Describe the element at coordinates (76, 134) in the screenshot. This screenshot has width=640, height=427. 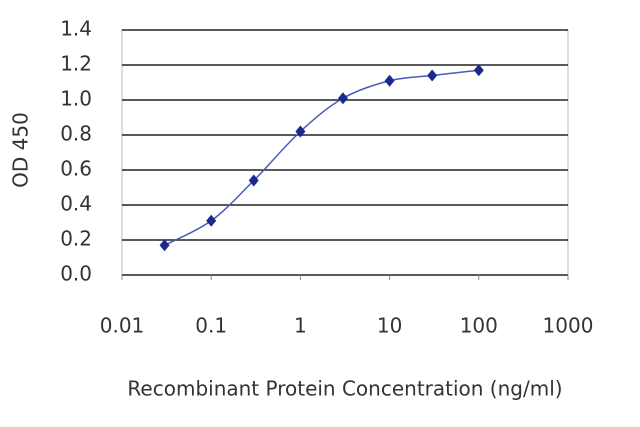
I see `y-tick-label: 0.8` at that location.